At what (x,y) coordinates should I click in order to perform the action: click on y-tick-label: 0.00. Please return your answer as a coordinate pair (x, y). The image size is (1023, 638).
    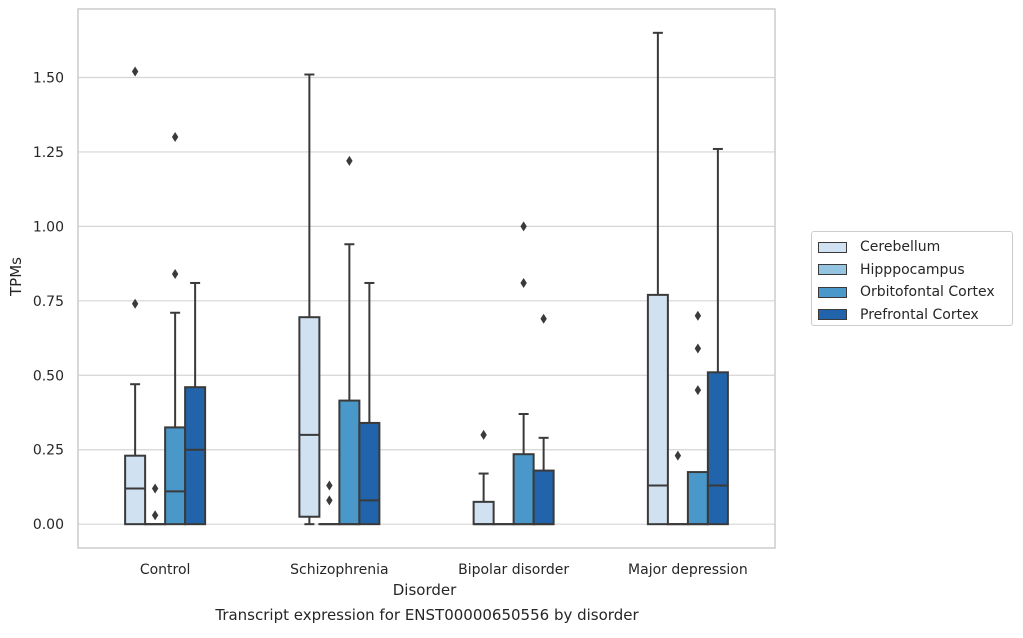
    Looking at the image, I should click on (48, 525).